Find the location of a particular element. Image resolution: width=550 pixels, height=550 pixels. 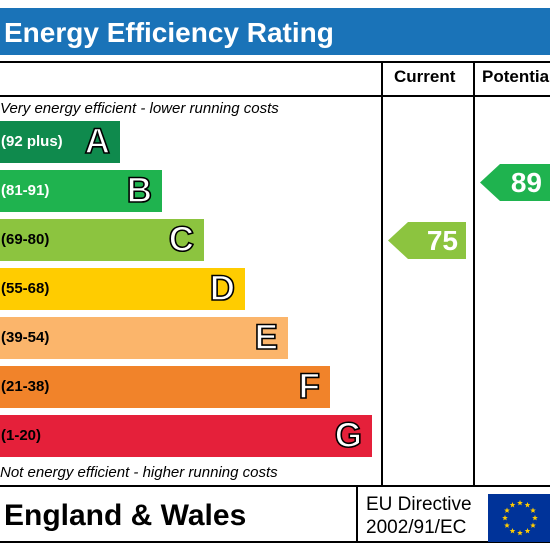

band-g-letter: G is located at coordinates (348, 436).